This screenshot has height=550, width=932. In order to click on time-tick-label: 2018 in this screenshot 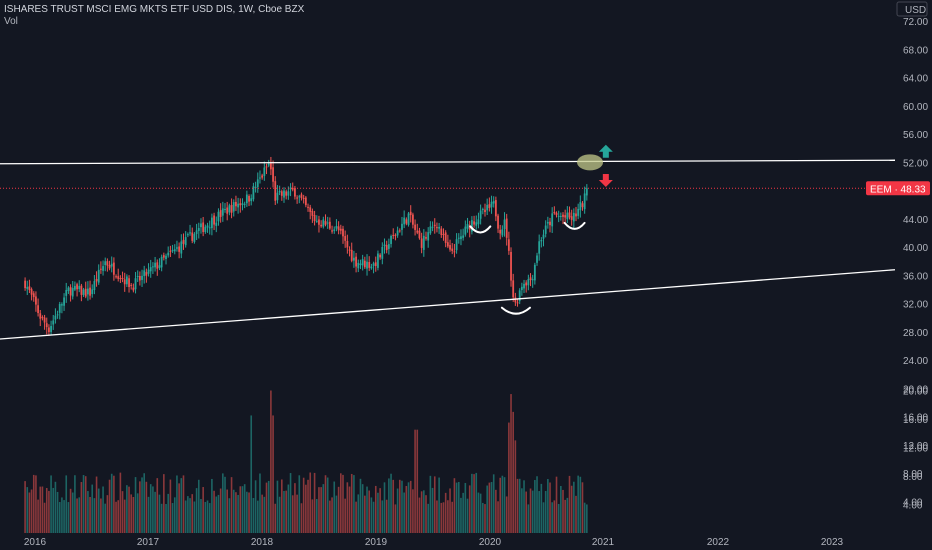, I will do `click(262, 542)`.